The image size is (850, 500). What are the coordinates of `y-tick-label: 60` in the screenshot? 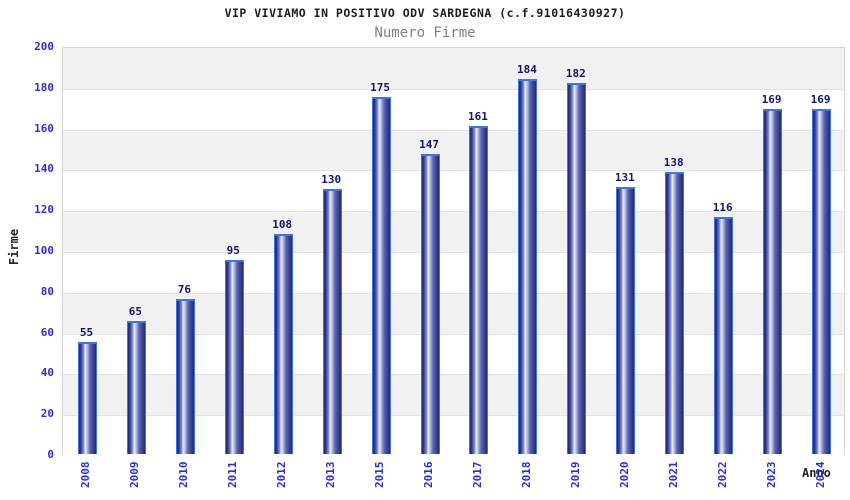 It's located at (47, 332).